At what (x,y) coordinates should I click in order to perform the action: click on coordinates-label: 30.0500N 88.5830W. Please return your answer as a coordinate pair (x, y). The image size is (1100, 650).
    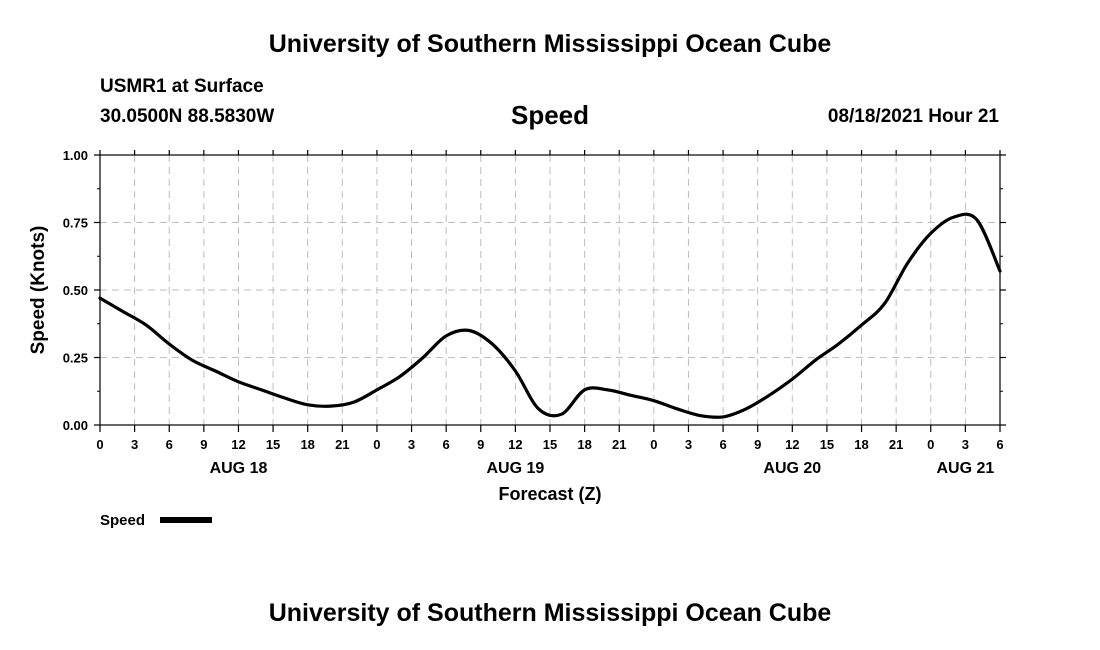
    Looking at the image, I should click on (187, 116).